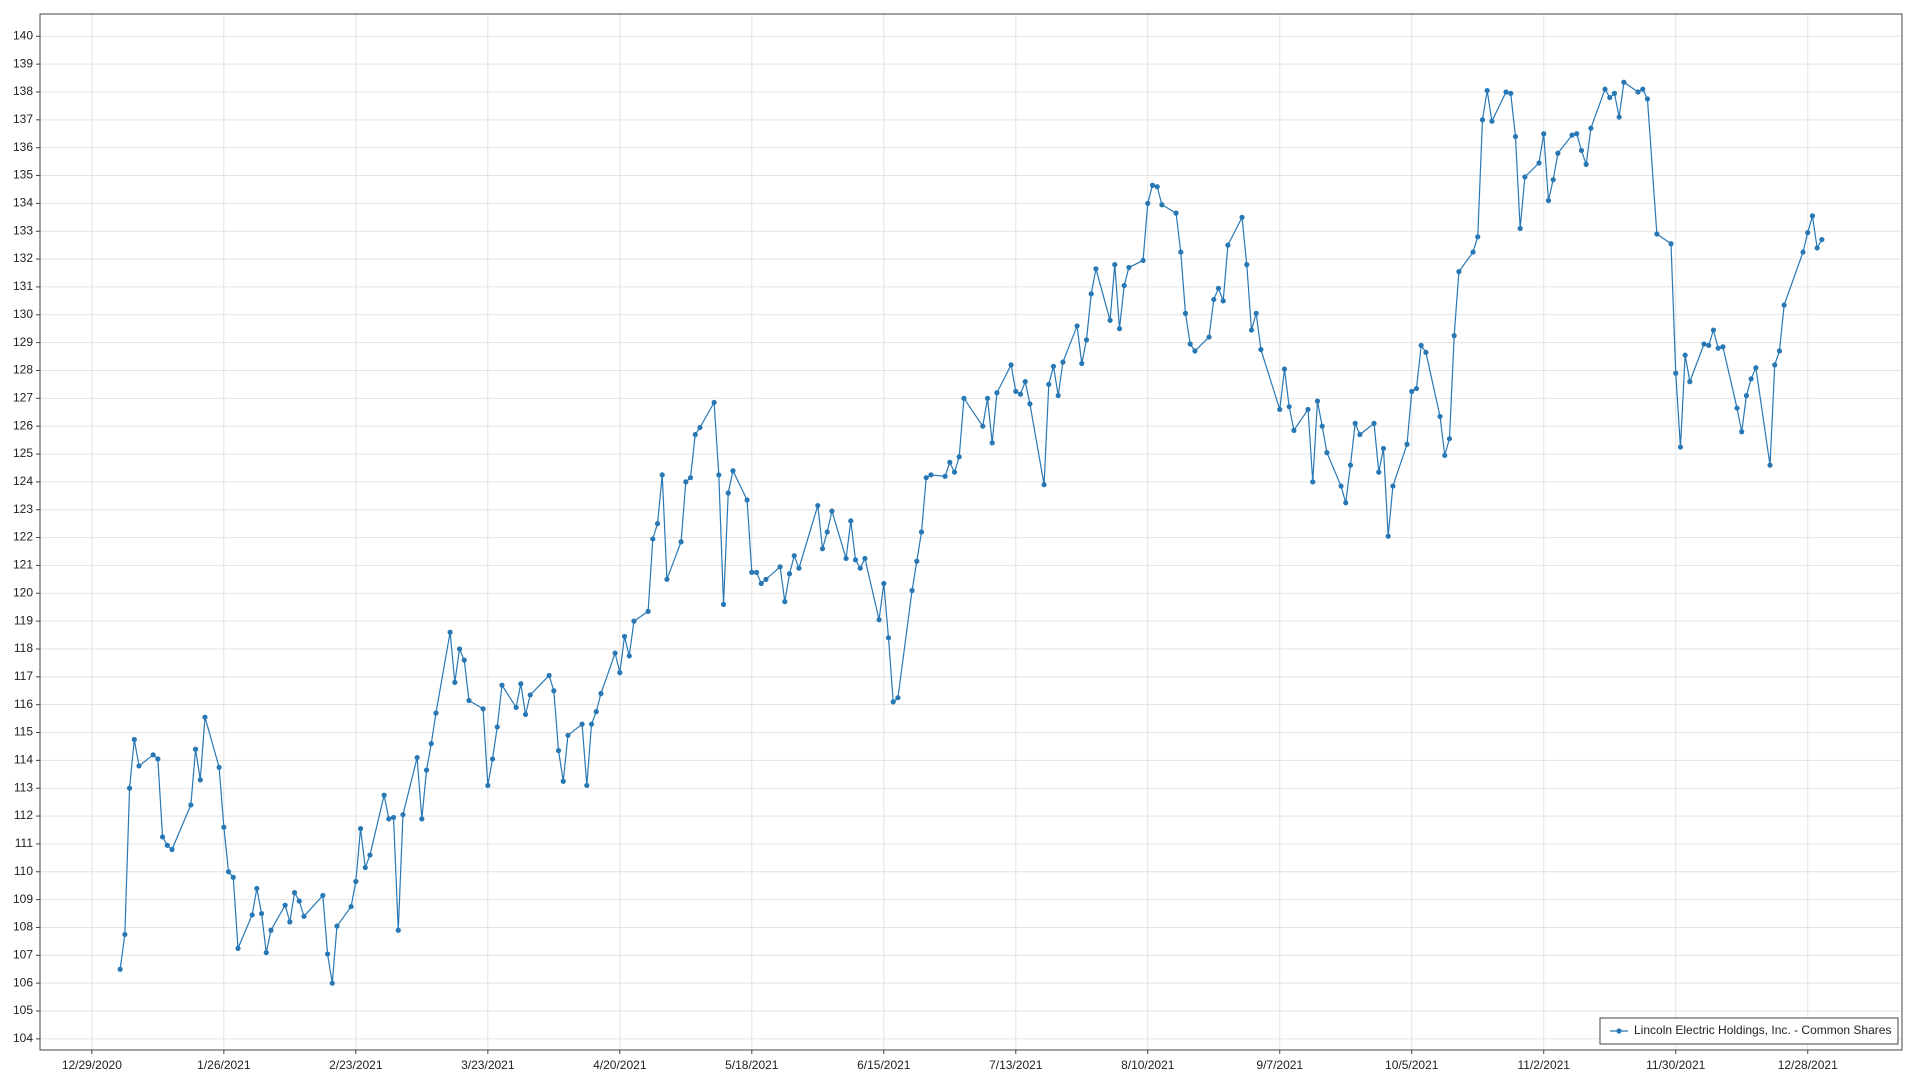 The height and width of the screenshot is (1085, 1920). Describe the element at coordinates (1412, 1065) in the screenshot. I see `x-tick-label: 10/5/2021` at that location.